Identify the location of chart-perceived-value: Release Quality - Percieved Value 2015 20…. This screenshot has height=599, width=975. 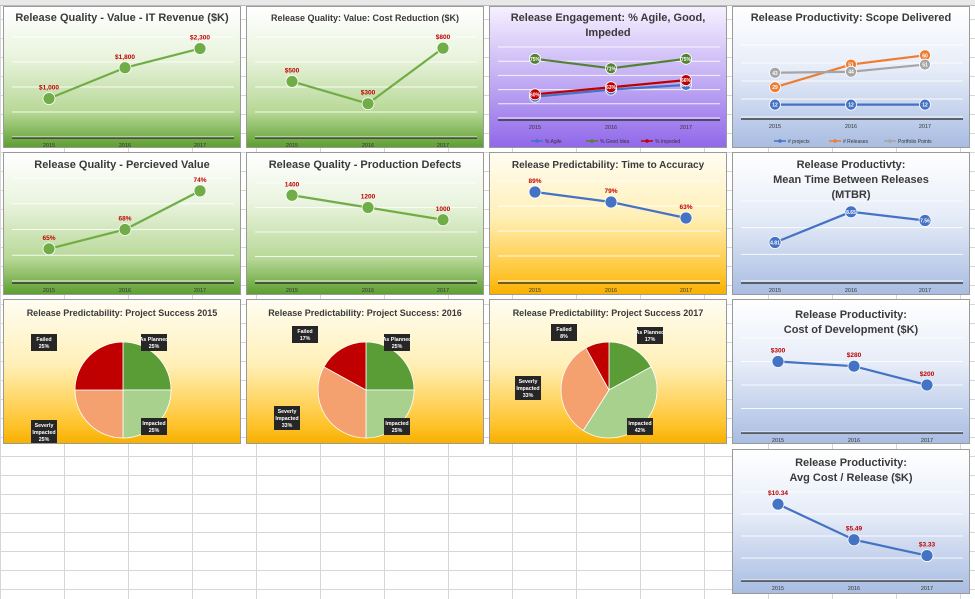
(122, 223).